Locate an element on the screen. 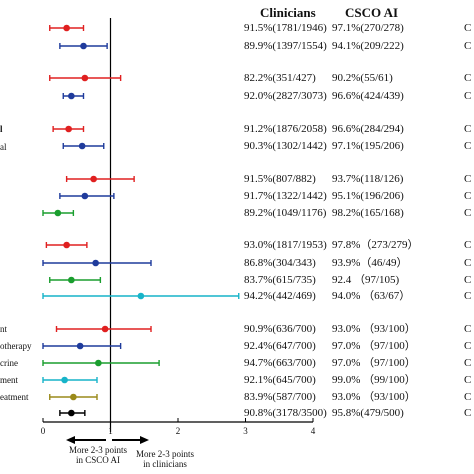 The image size is (474, 474). row-label: nt is located at coordinates (4, 329).